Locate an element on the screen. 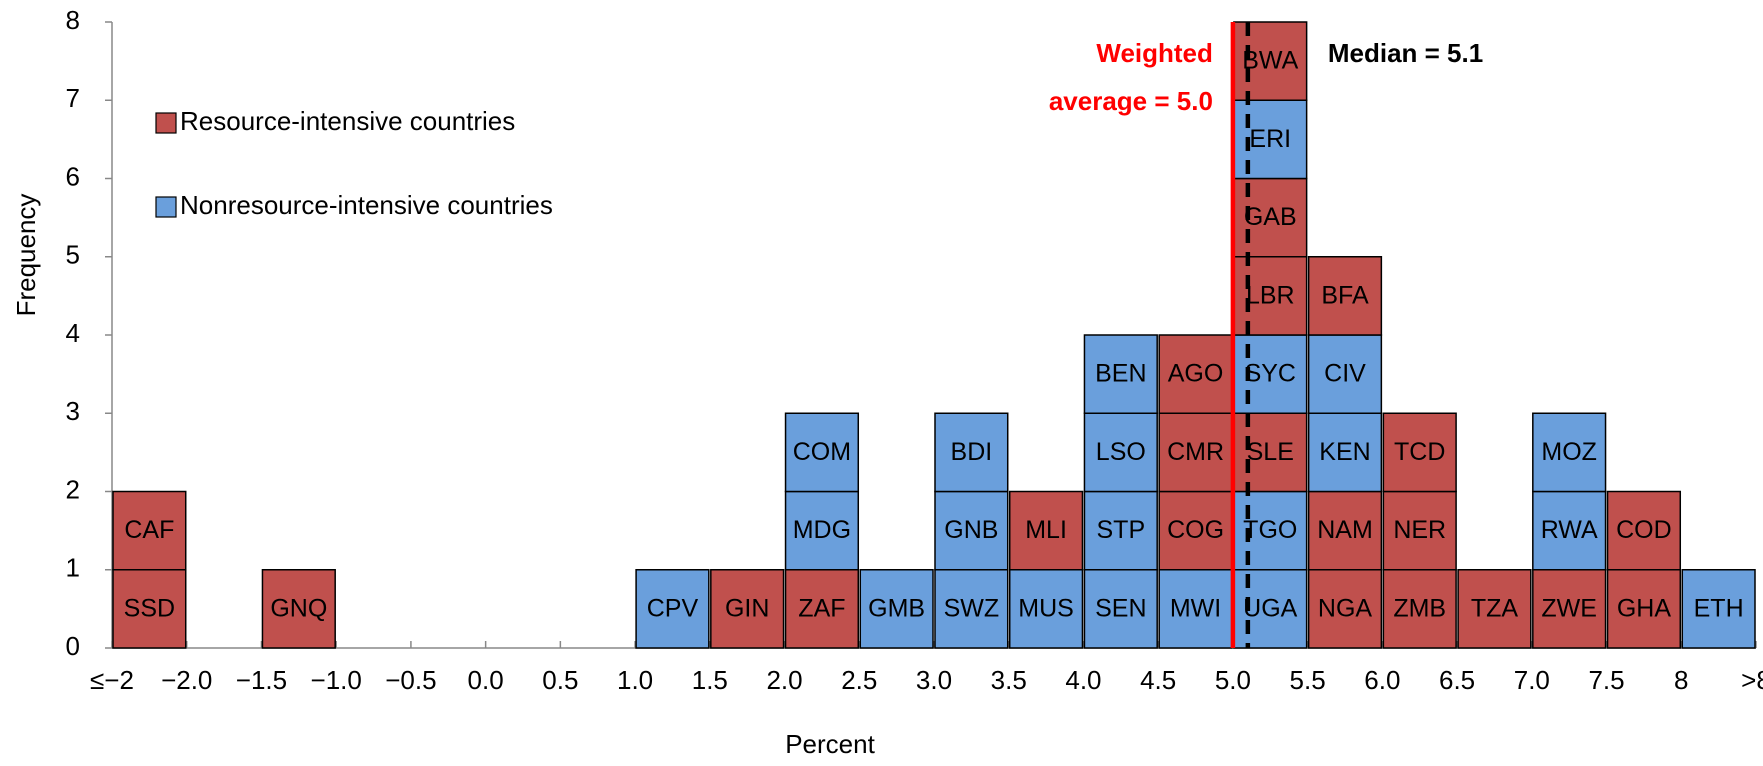 This screenshot has width=1763, height=766. country-label: GMB is located at coordinates (896, 608).